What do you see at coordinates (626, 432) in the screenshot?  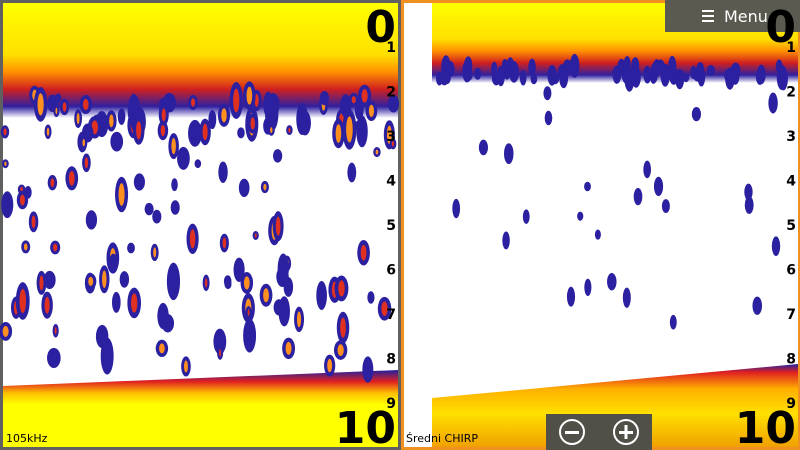 I see `zoom-in-button` at bounding box center [626, 432].